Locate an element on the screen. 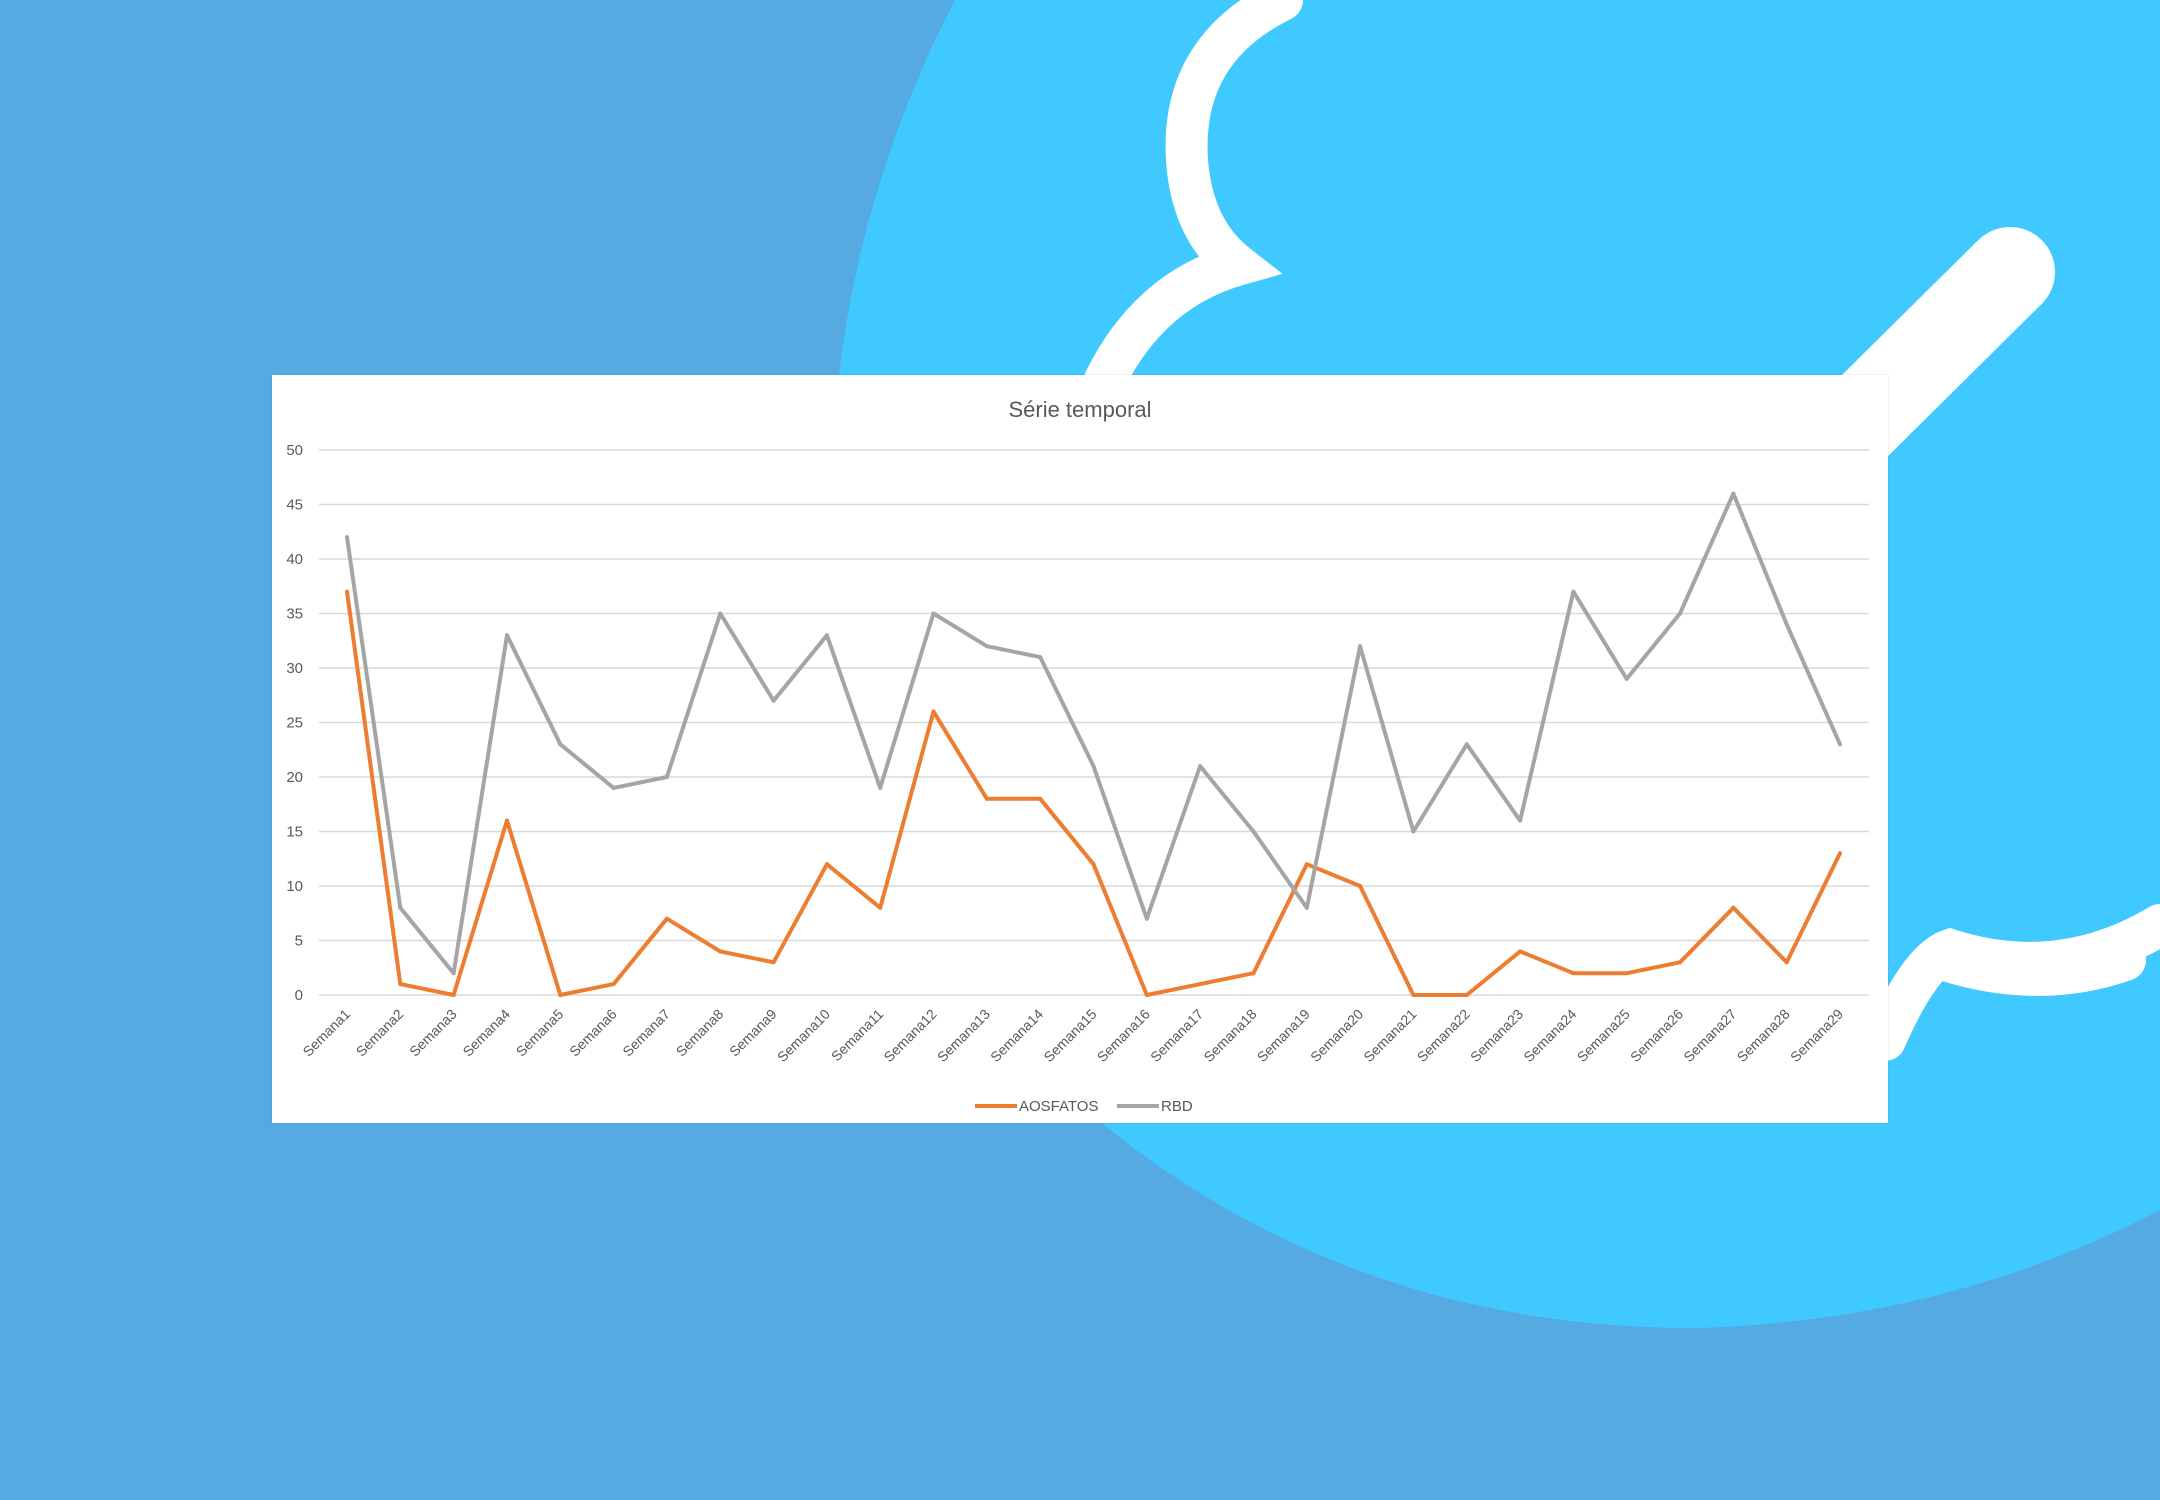  y-tick-label: 10 is located at coordinates (294, 886).